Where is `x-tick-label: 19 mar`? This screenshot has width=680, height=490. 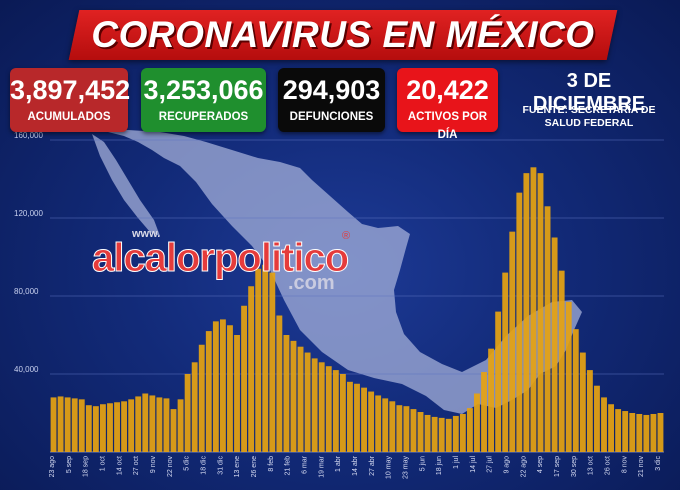
x-tick-label: 19 mar is located at coordinates (321, 466).